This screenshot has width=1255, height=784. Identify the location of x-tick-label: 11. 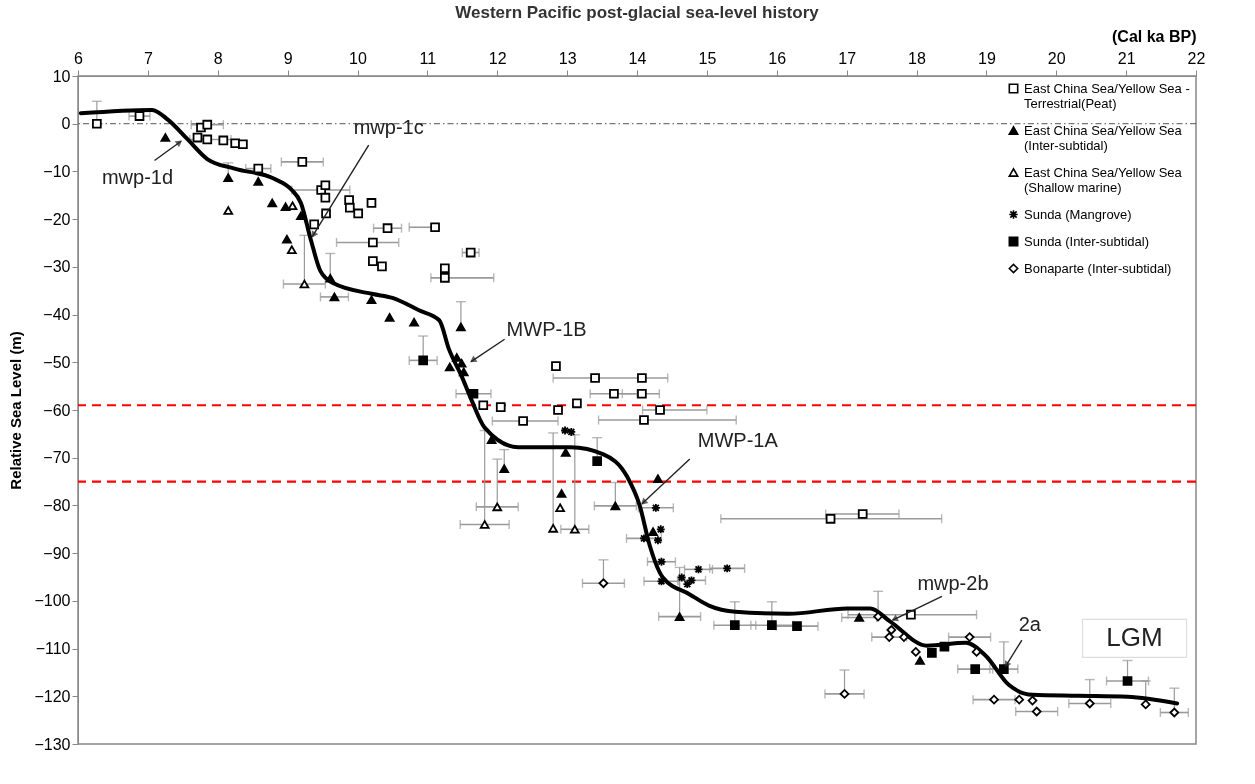
(428, 58).